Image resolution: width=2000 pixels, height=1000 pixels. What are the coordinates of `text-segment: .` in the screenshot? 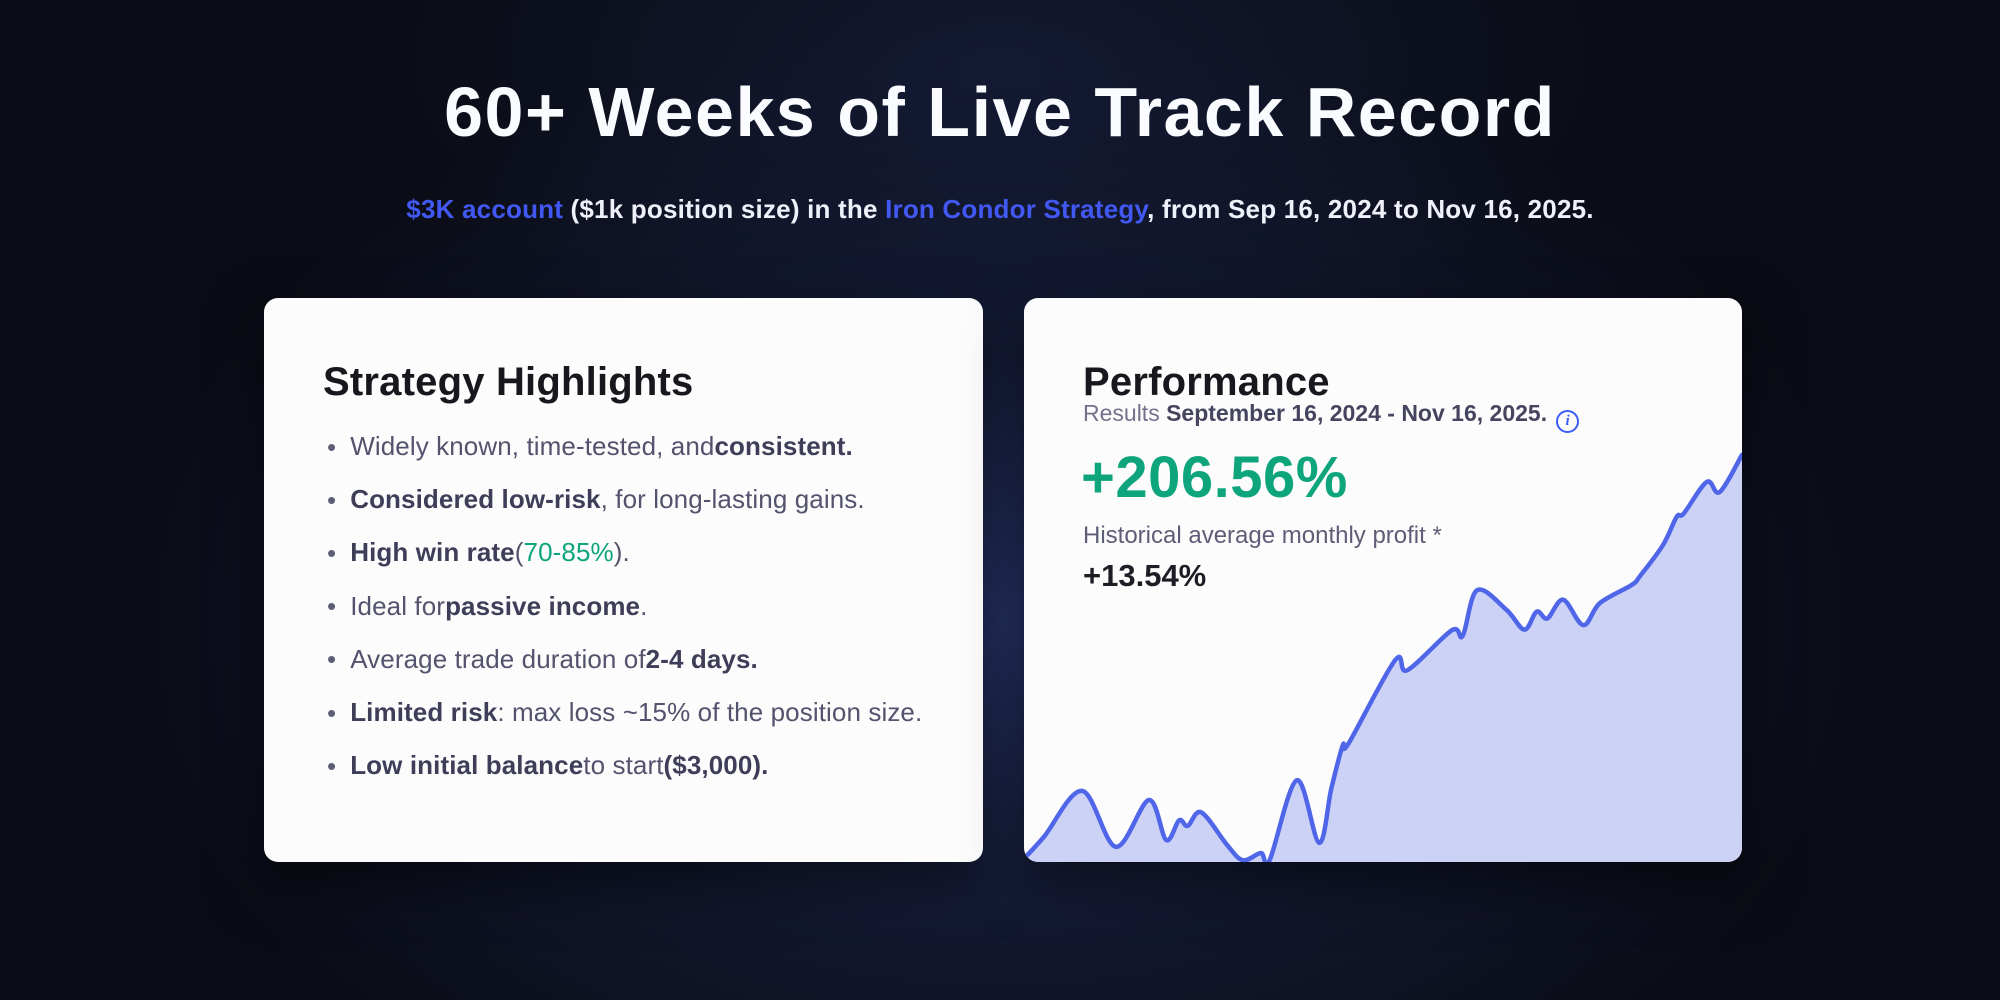 It's located at (644, 605).